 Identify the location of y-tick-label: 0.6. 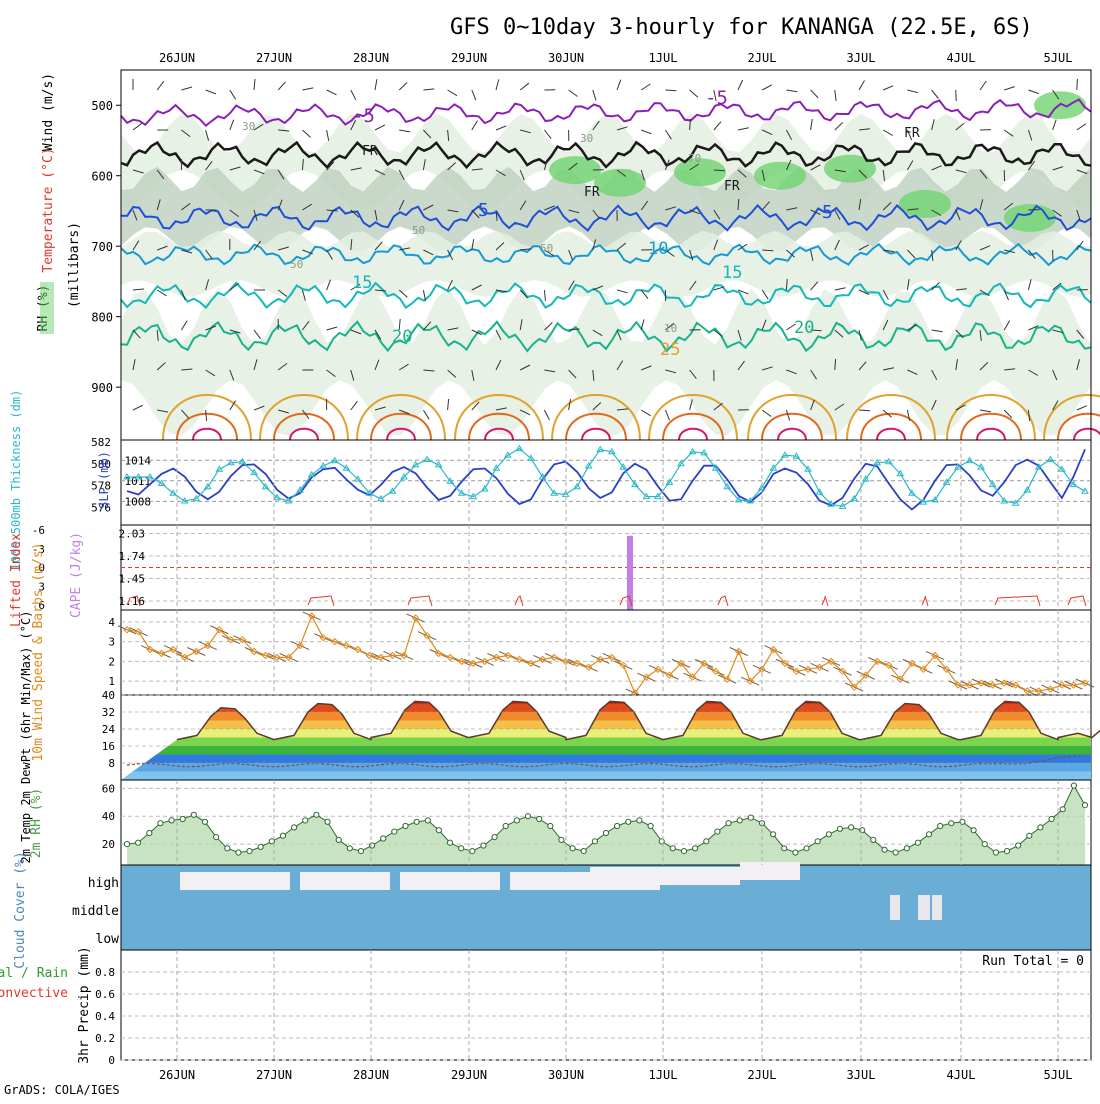
(105, 994).